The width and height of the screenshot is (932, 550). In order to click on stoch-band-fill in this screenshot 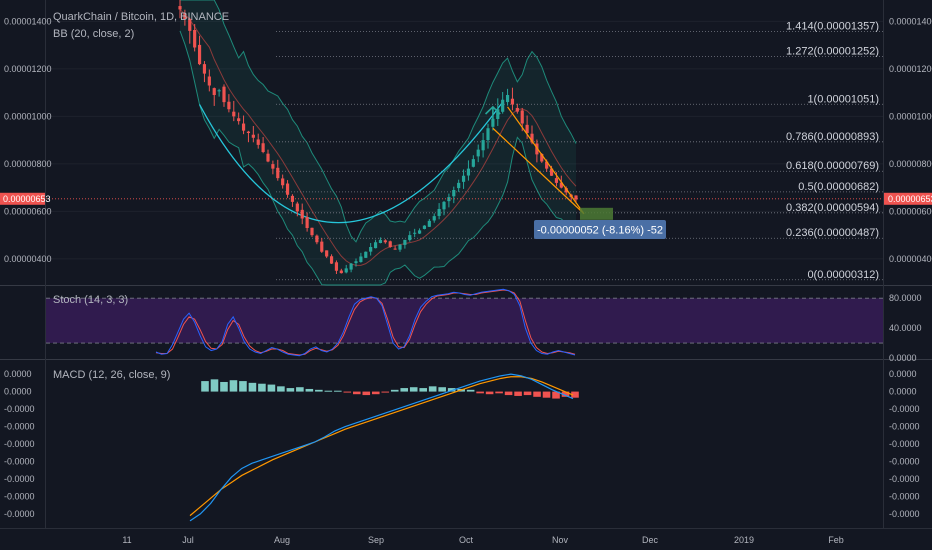, I will do `click(464, 321)`.